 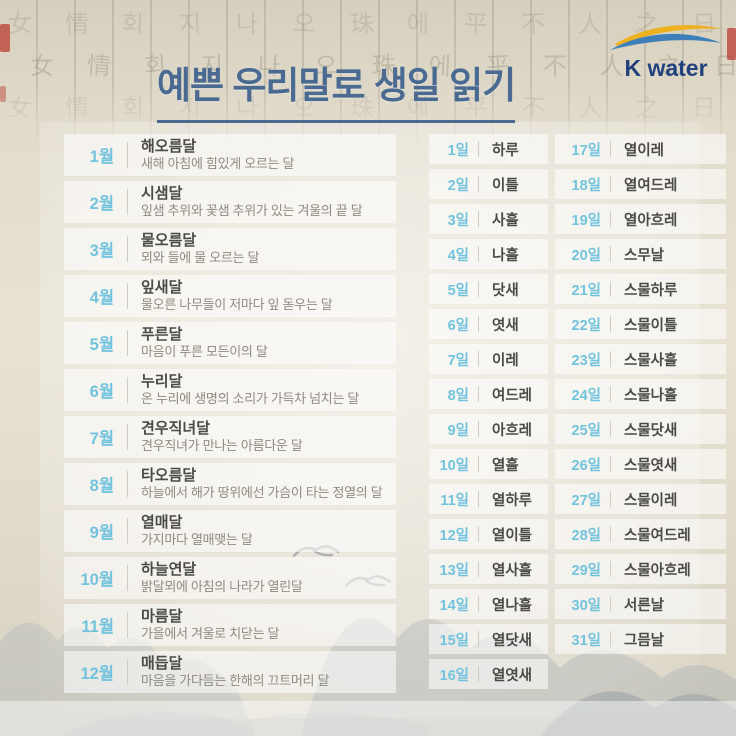 I want to click on day-row: 7일 이레, so click(x=488, y=359).